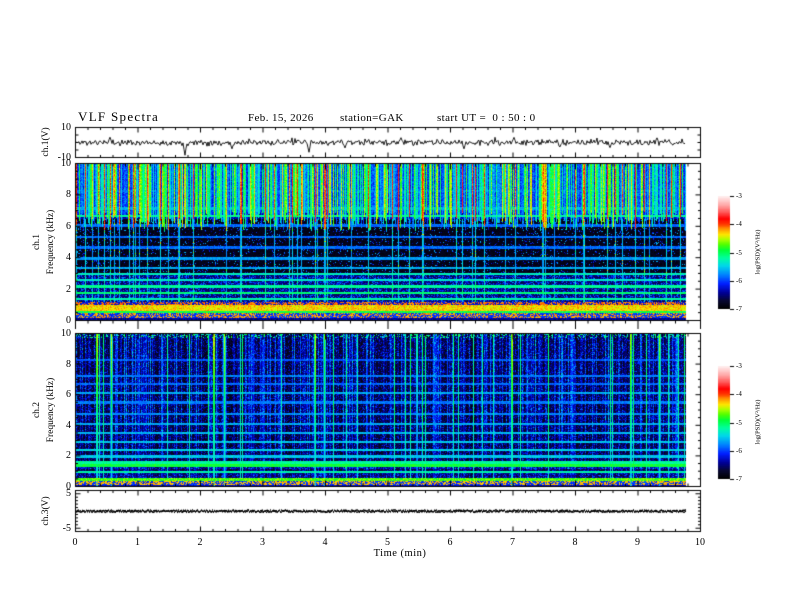 This screenshot has height=612, width=792. I want to click on colorbar2-psd-axis-label: log(PSD)(V²/Hz), so click(758, 422).